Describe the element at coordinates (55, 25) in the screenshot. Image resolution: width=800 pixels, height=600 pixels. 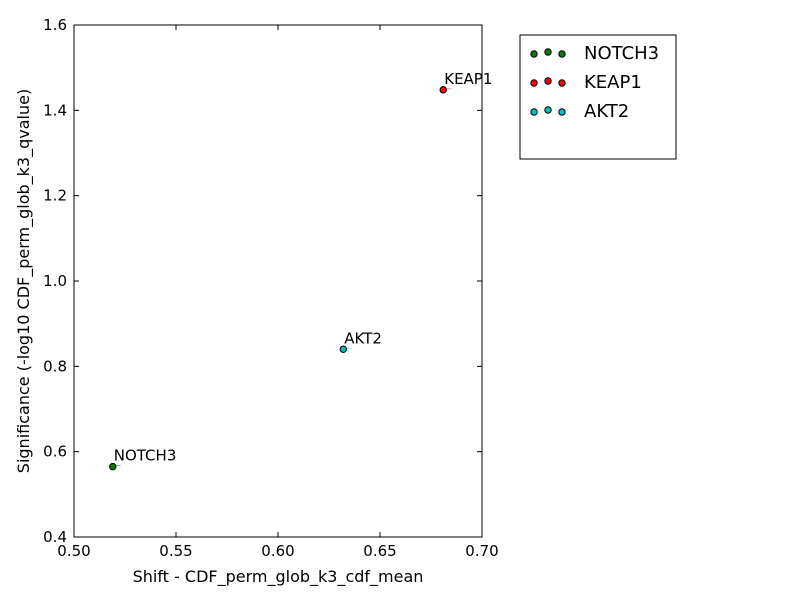
I see `y-tick-label: 1.6` at that location.